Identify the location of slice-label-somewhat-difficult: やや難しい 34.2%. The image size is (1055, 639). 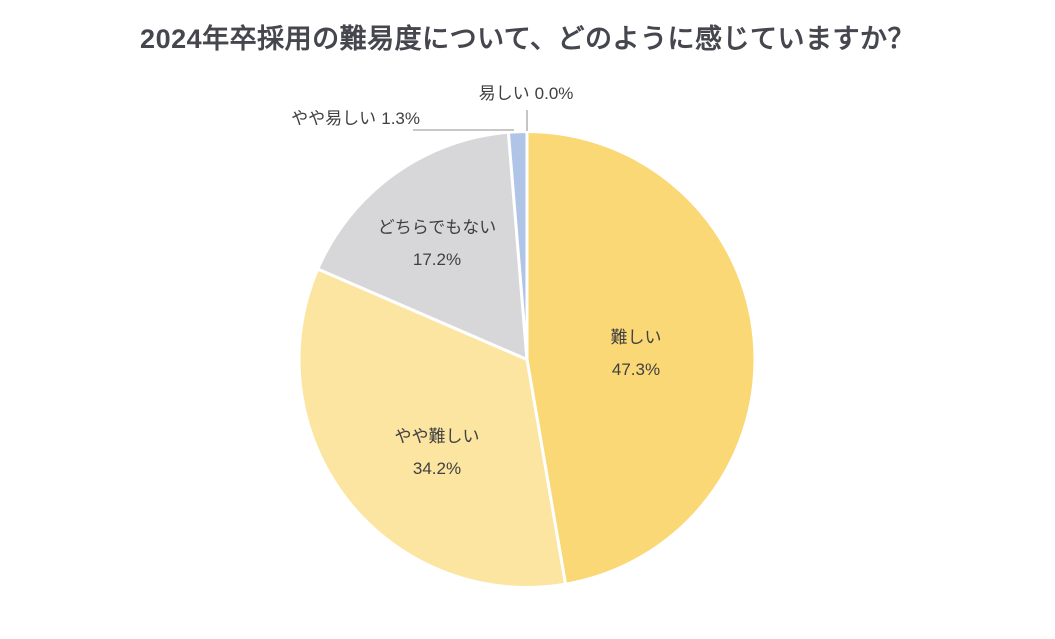
(437, 453).